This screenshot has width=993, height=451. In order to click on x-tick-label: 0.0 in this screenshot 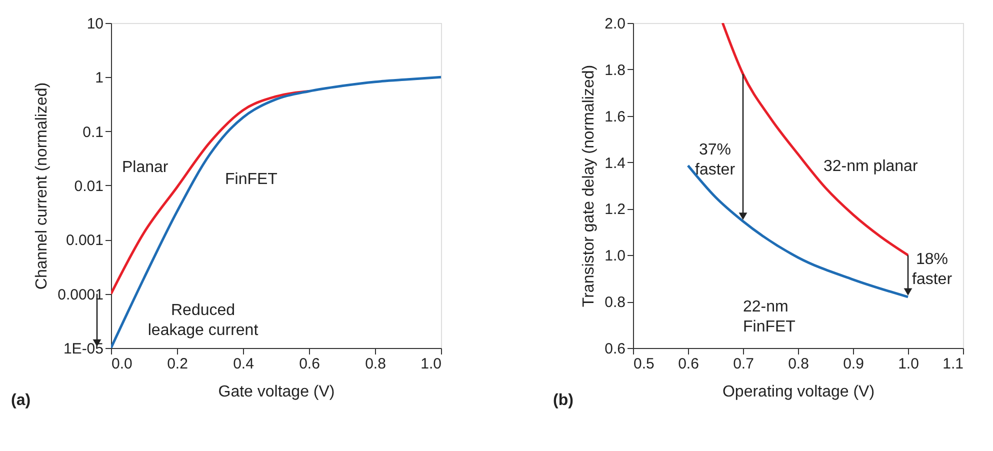, I will do `click(122, 364)`.